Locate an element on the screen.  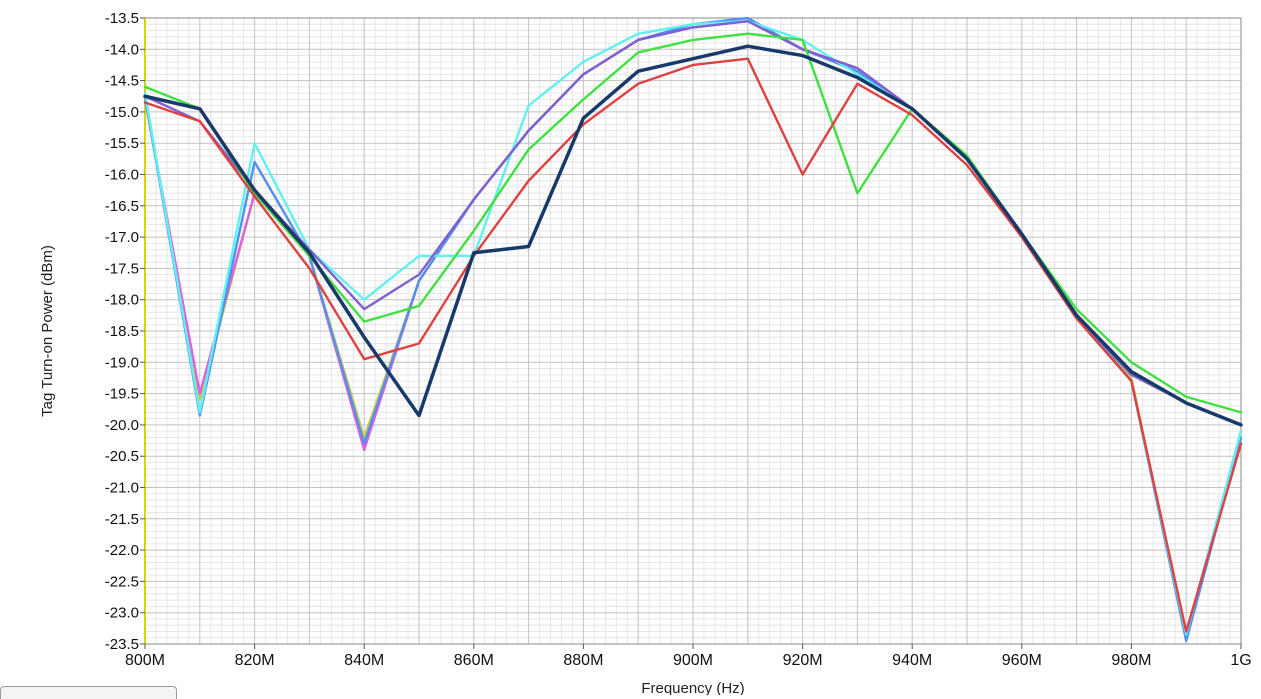
y-tick-label: -20.5 is located at coordinates (122, 456).